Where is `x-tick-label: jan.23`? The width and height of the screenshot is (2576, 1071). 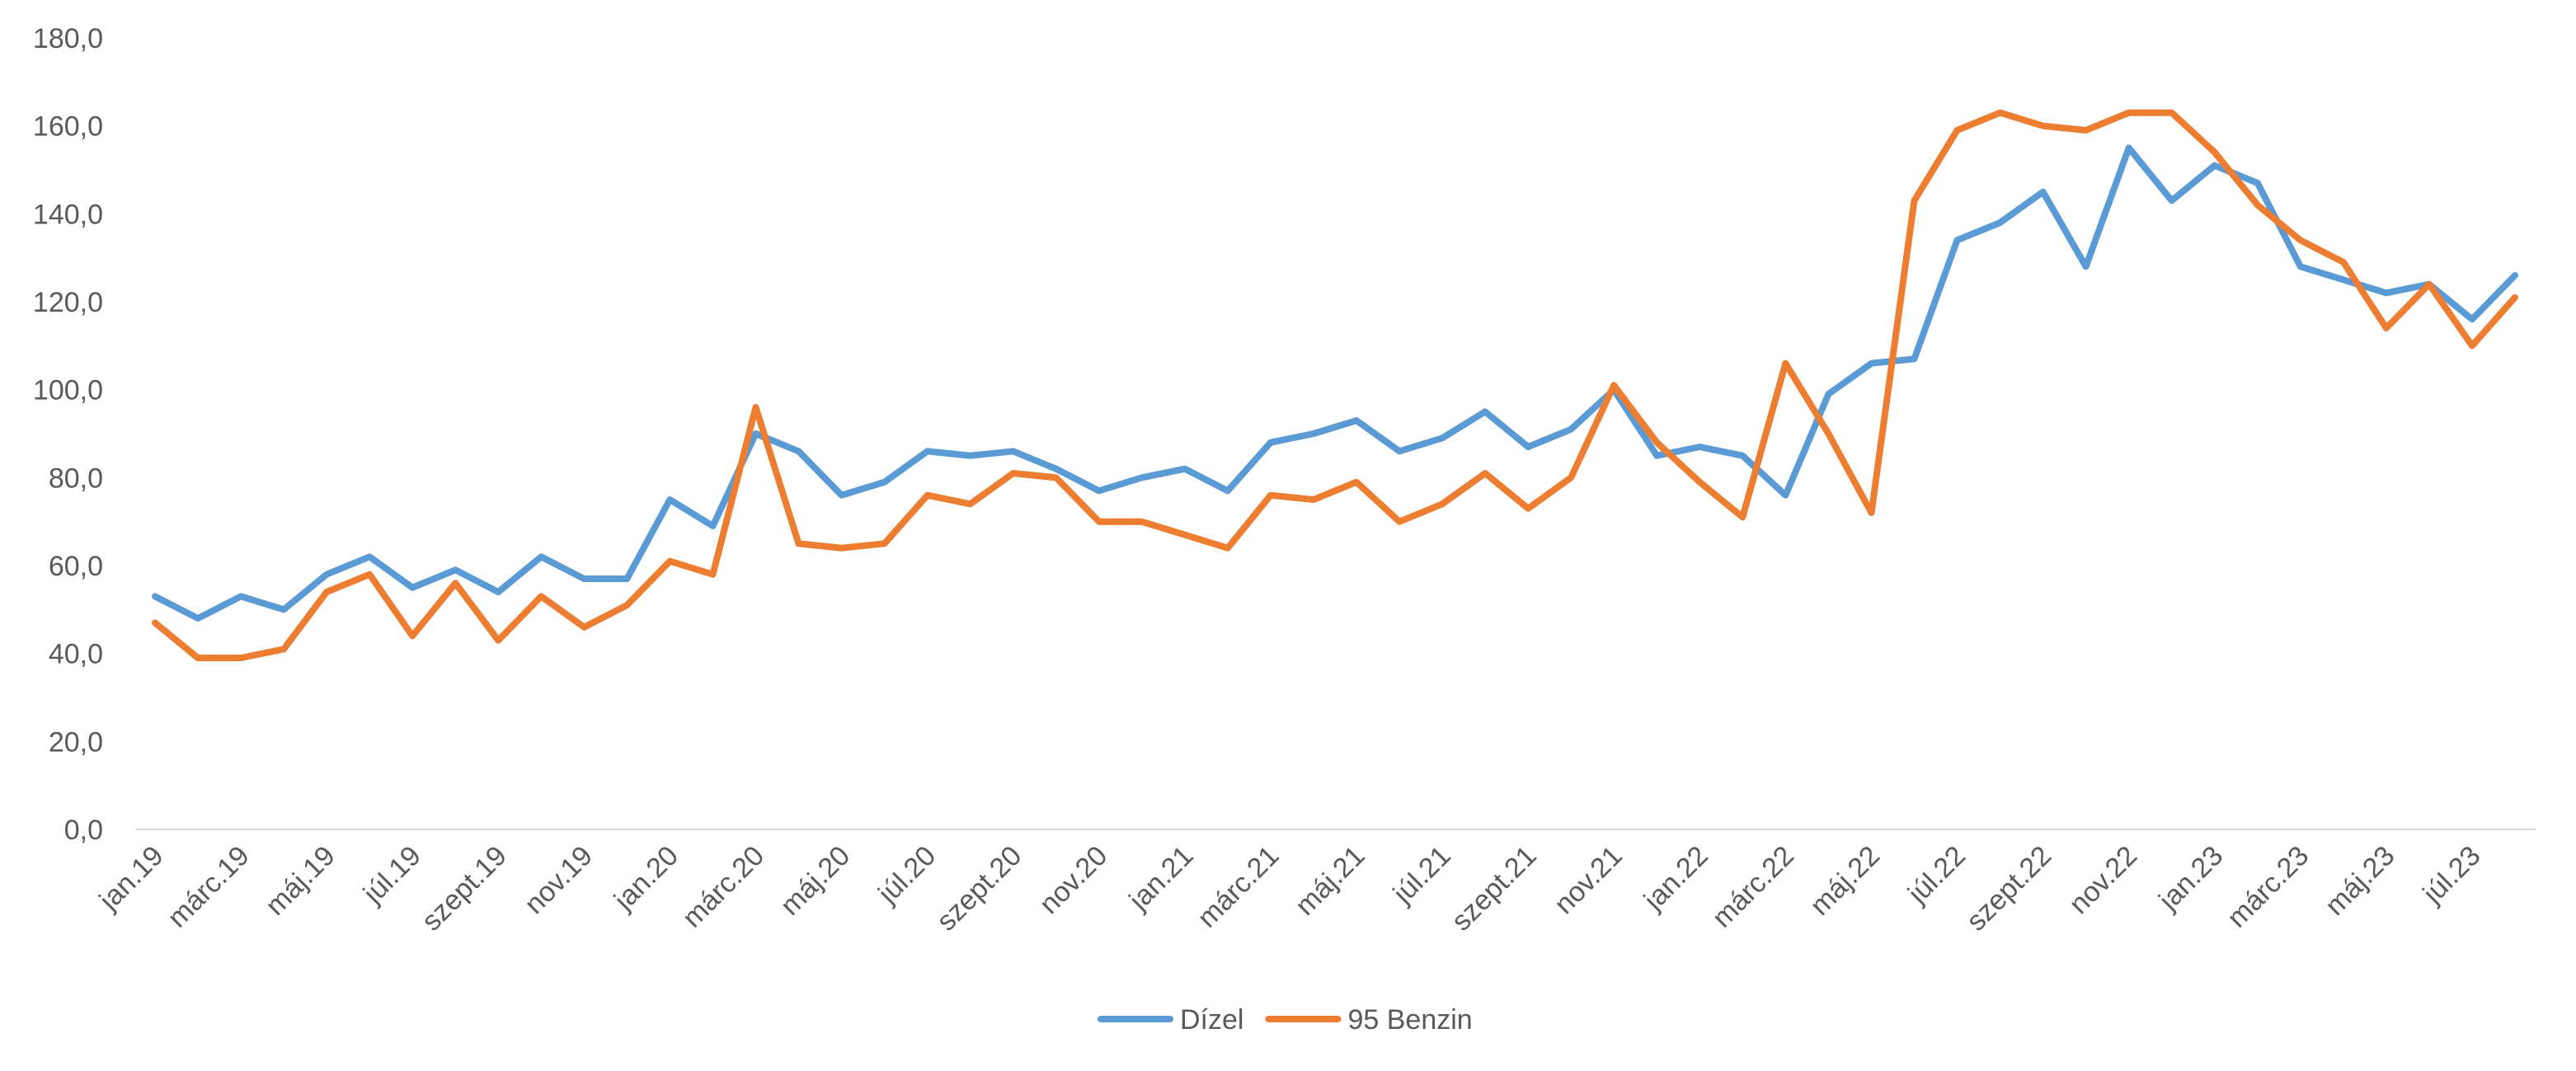
x-tick-label: jan.23 is located at coordinates (2190, 878).